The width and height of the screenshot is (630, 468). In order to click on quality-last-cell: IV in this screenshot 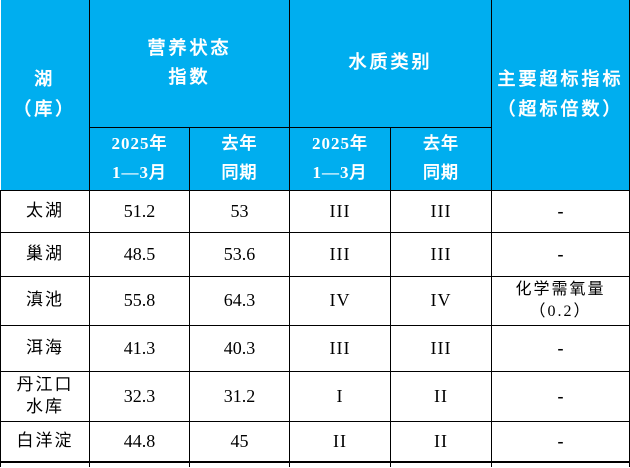, I will do `click(441, 300)`.